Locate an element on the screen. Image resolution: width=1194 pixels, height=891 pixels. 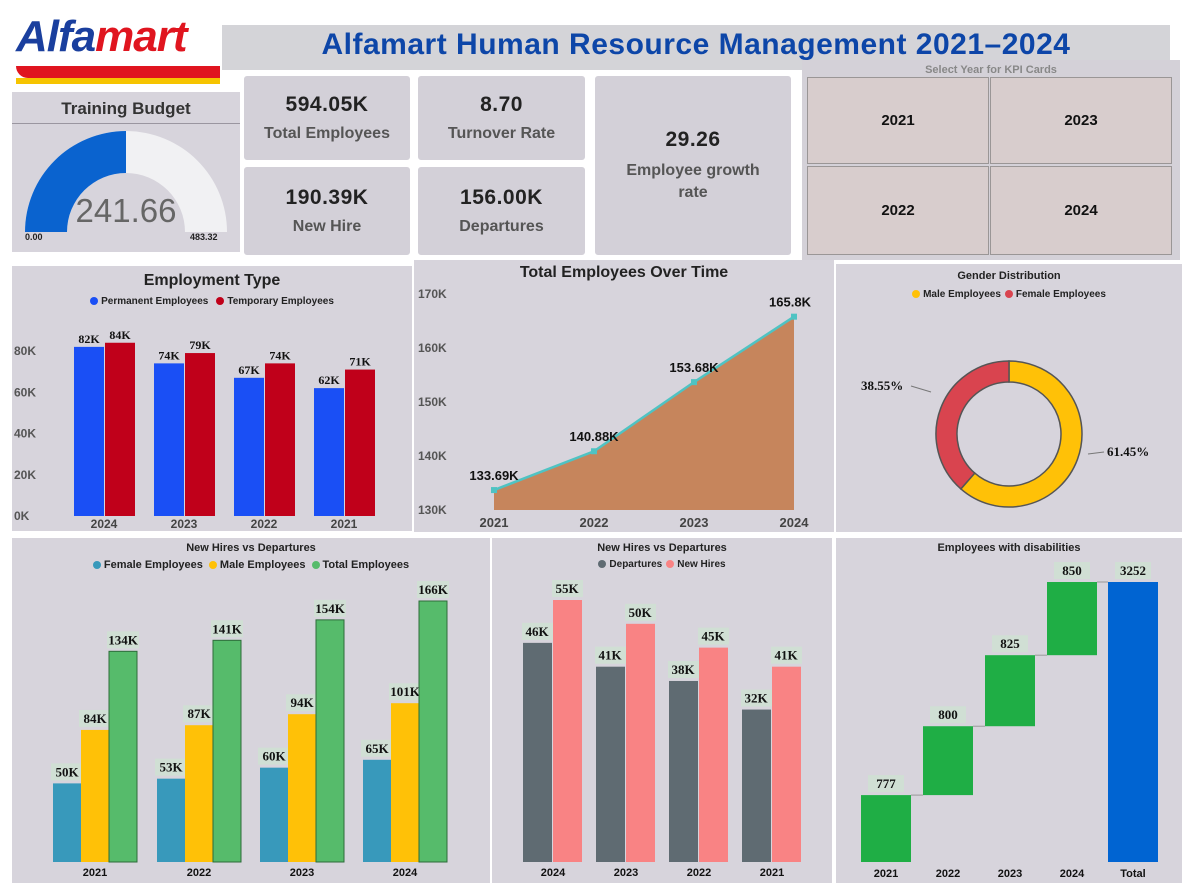
data-label: 153.68K is located at coordinates (694, 367).